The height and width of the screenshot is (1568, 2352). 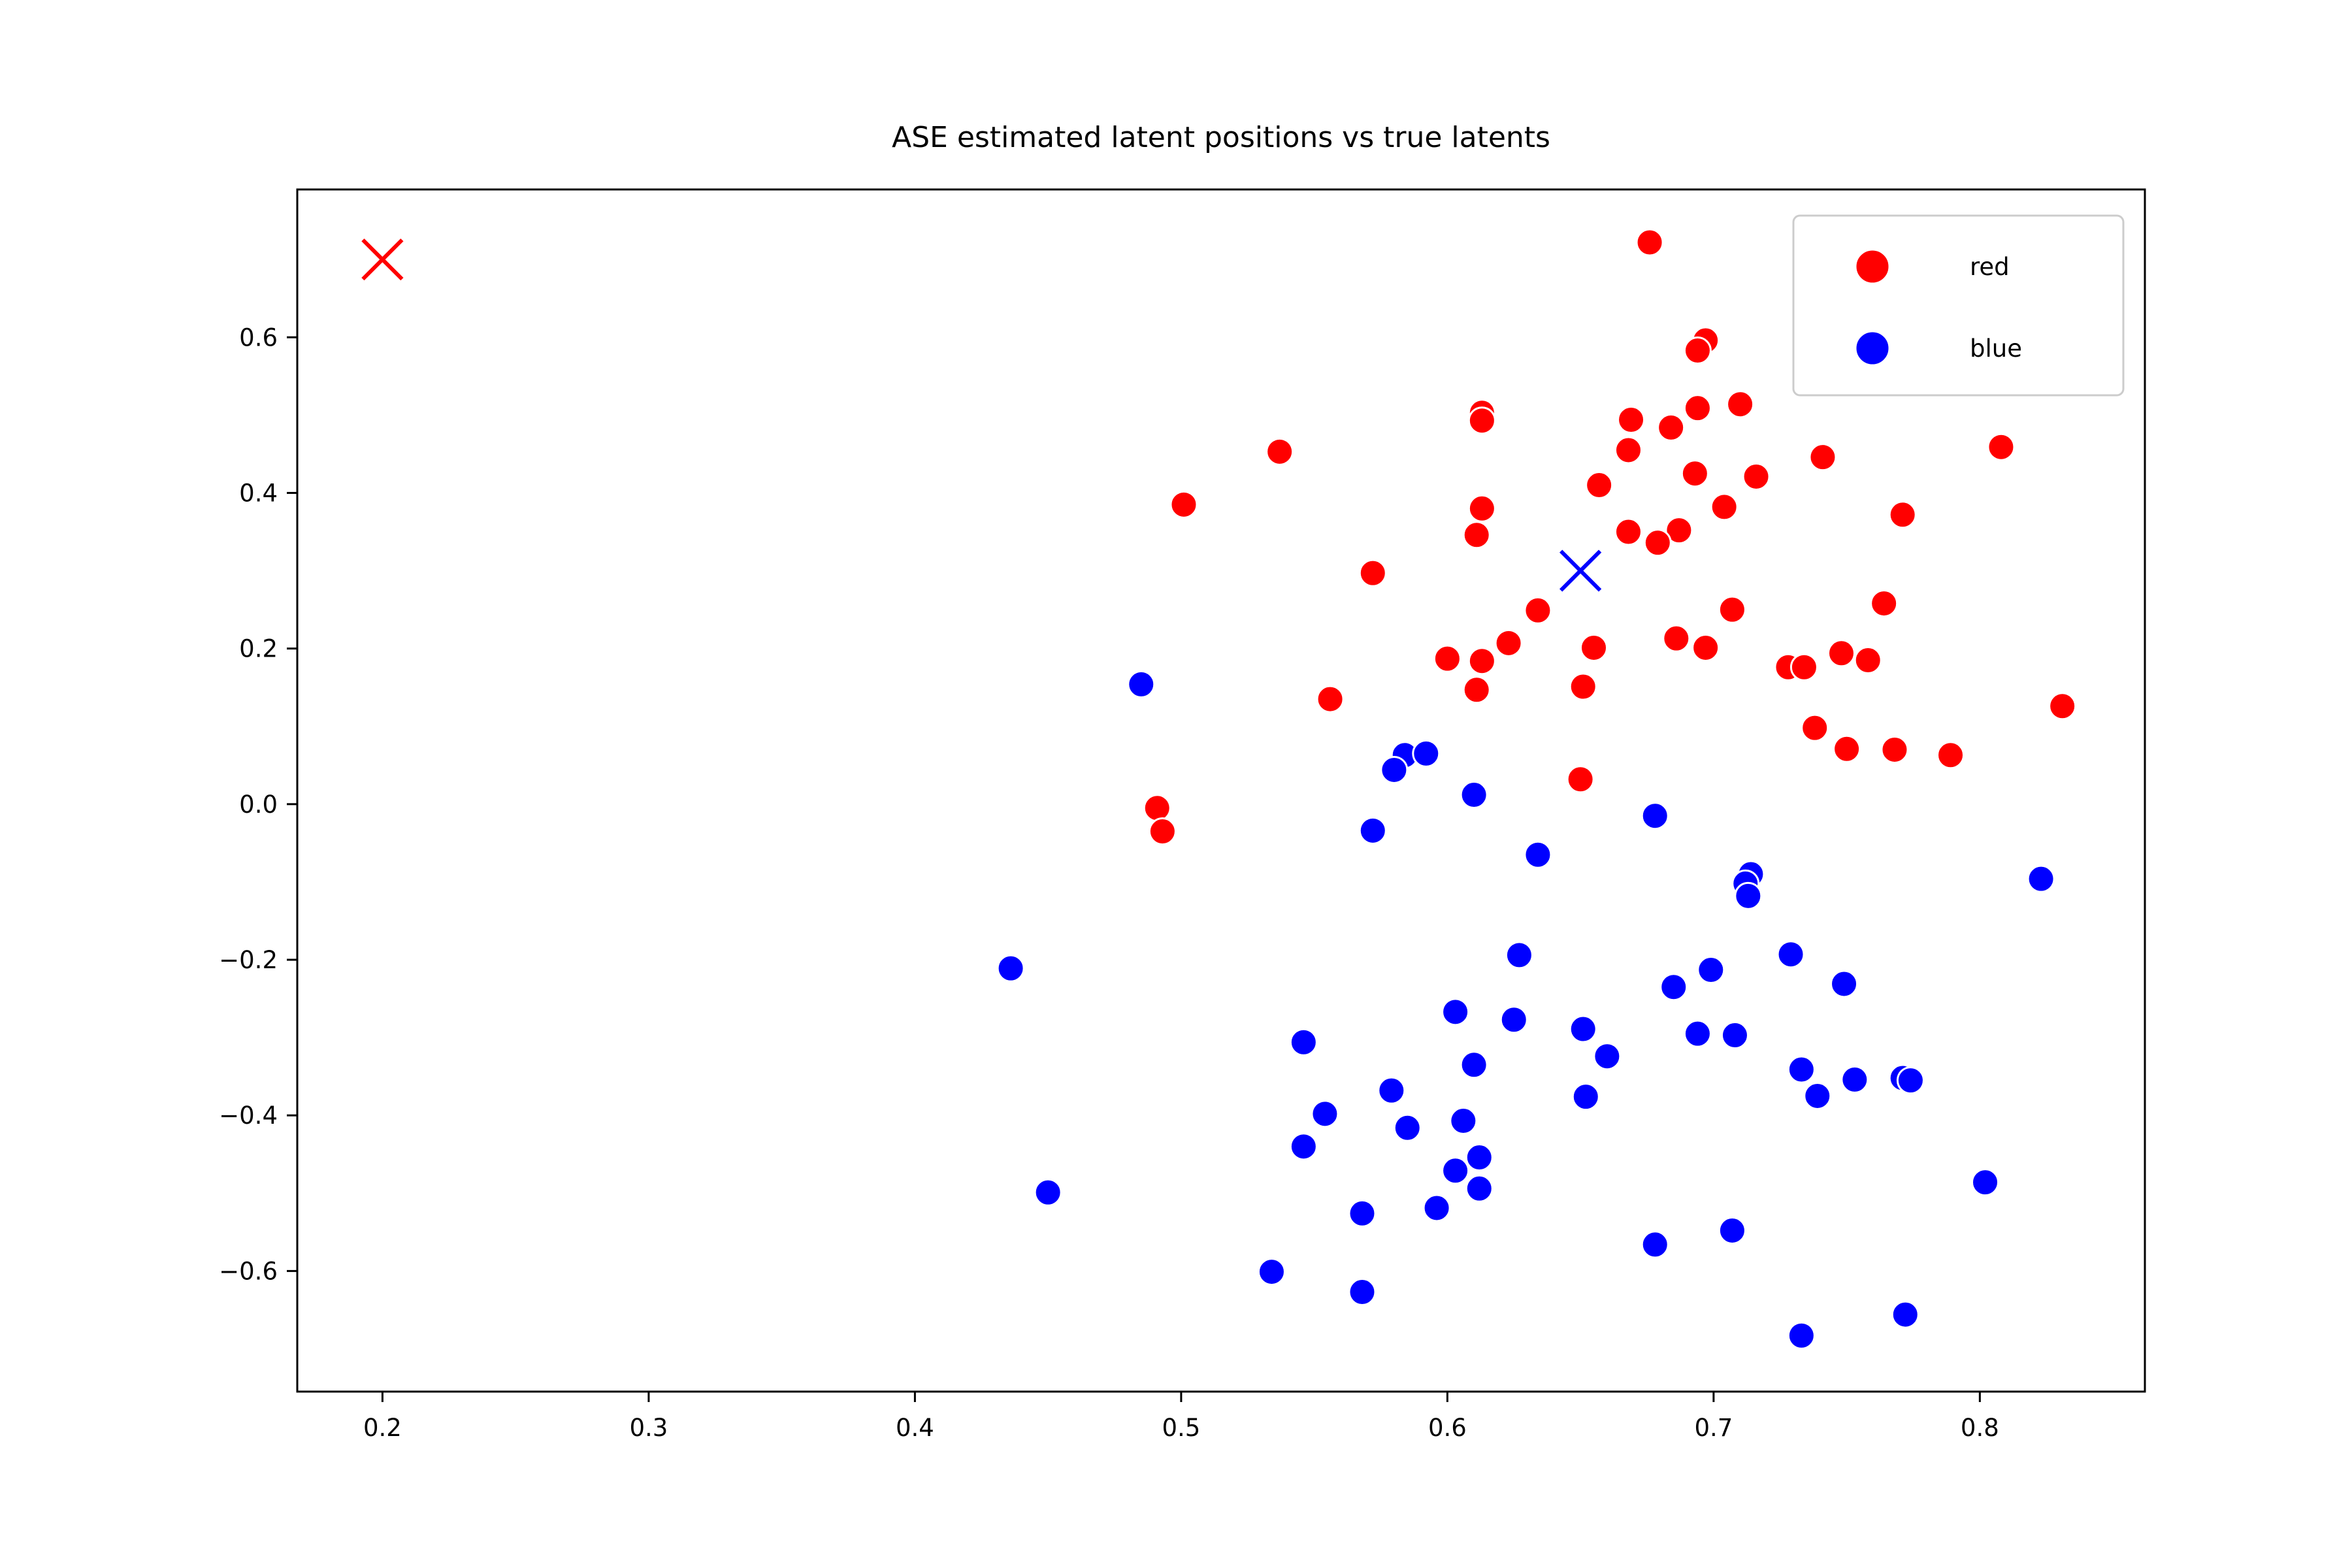 I want to click on y-tick-label: −0.6, so click(x=248, y=1271).